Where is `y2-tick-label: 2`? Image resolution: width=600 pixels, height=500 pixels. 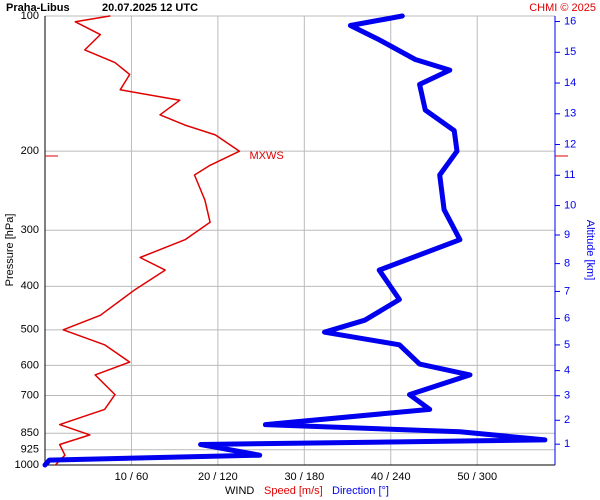
y2-tick-label: 2 is located at coordinates (567, 420).